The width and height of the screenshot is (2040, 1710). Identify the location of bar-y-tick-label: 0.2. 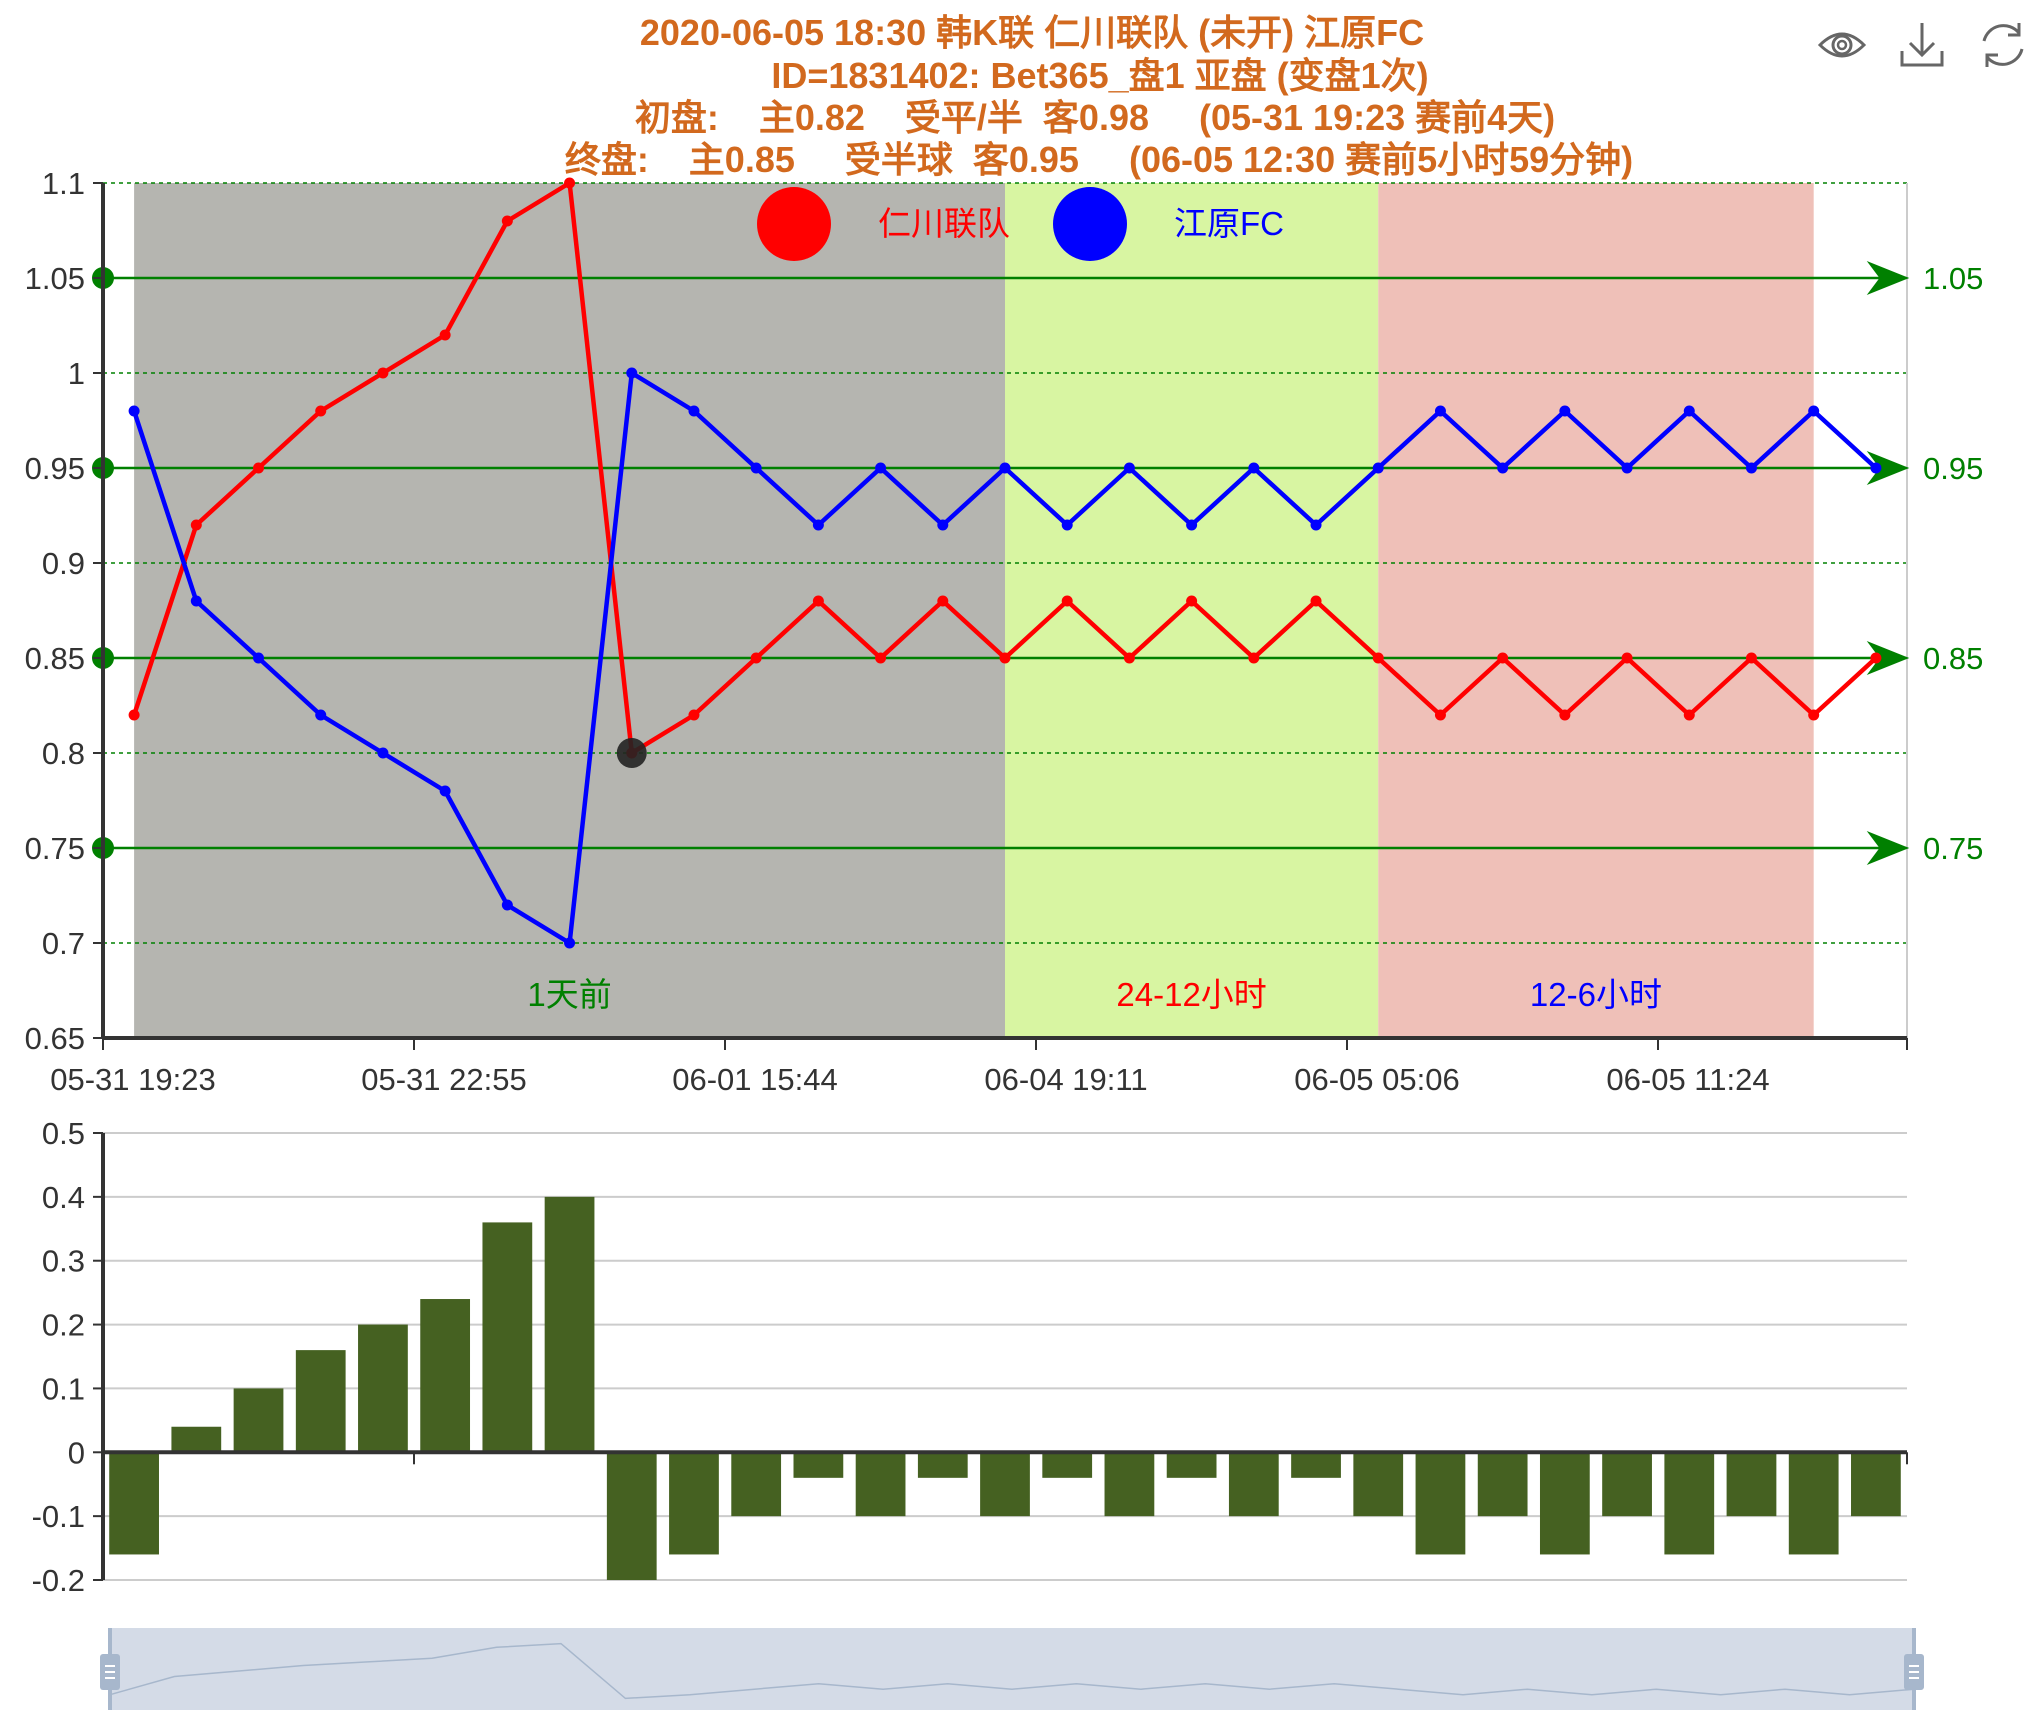
(63, 1325).